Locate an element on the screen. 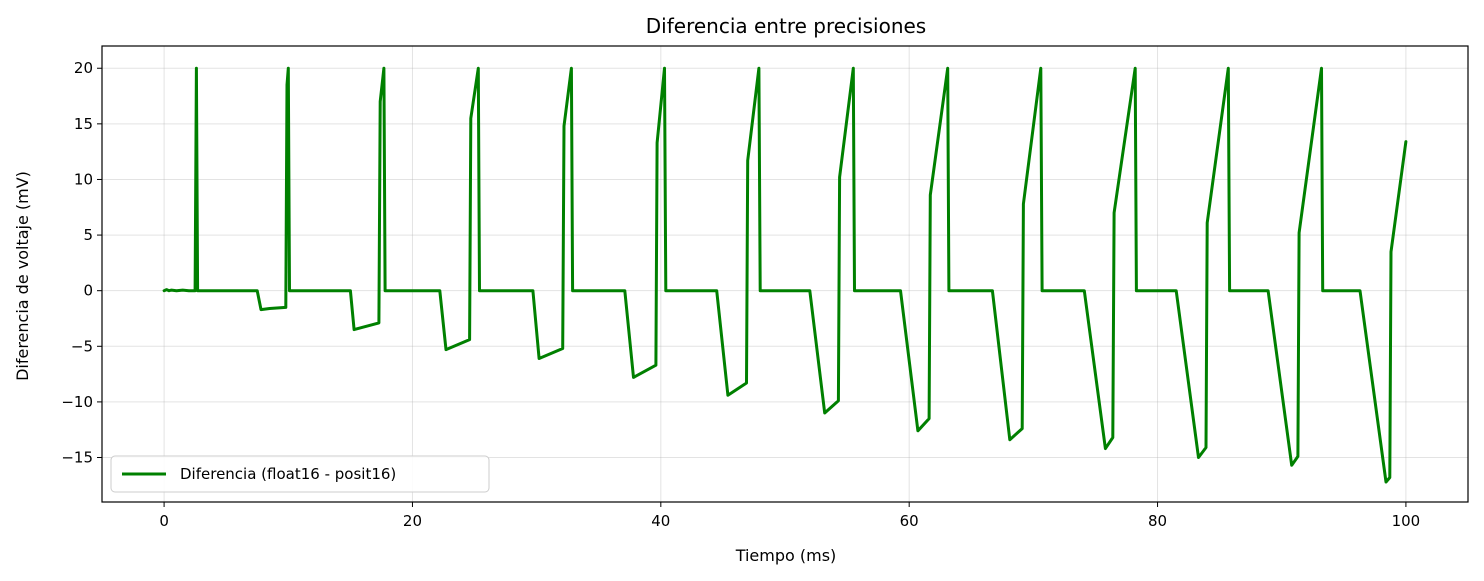 This screenshot has width=1484, height=581. x-tick-label: 100 is located at coordinates (1406, 521).